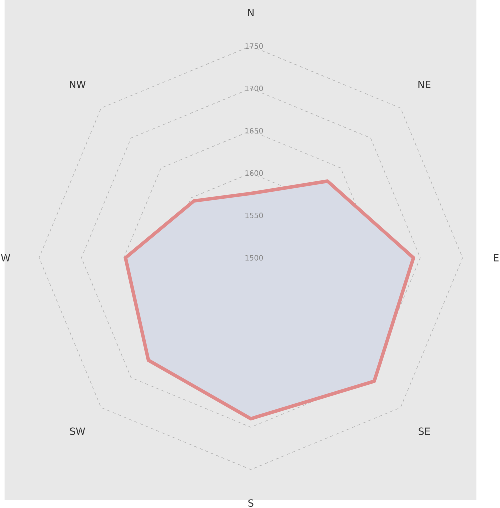  What do you see at coordinates (424, 432) in the screenshot?
I see `spoke-label: SE` at bounding box center [424, 432].